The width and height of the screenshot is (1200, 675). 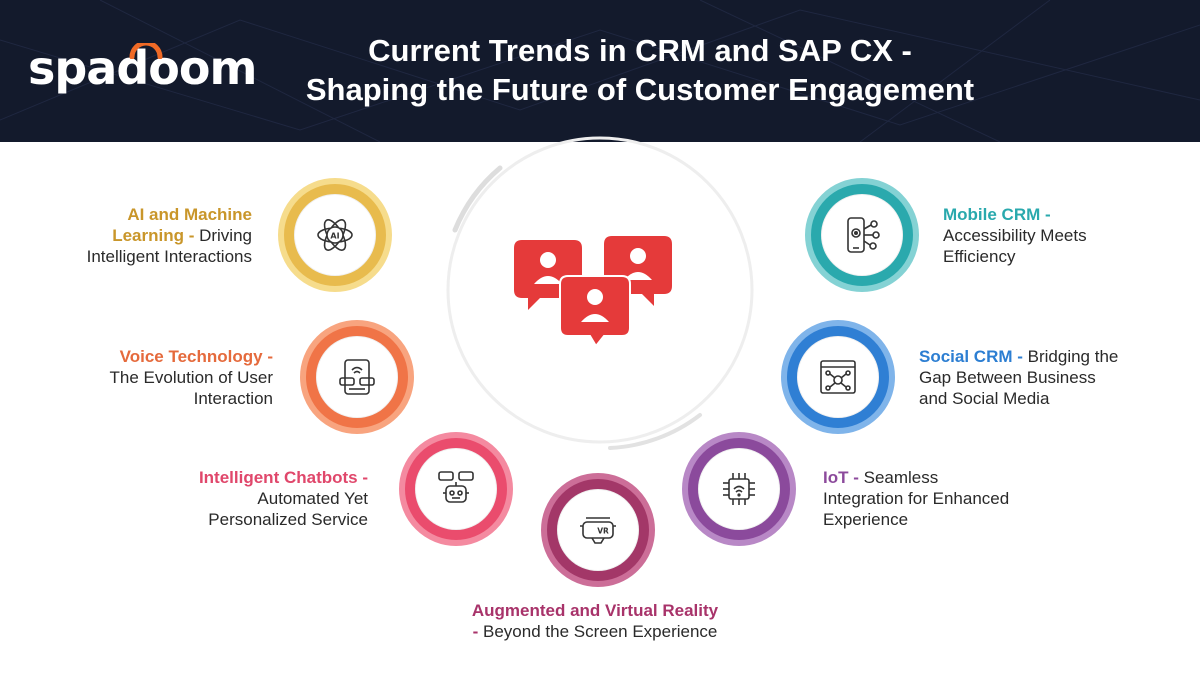 I want to click on profile-bubble-center, so click(x=595, y=311).